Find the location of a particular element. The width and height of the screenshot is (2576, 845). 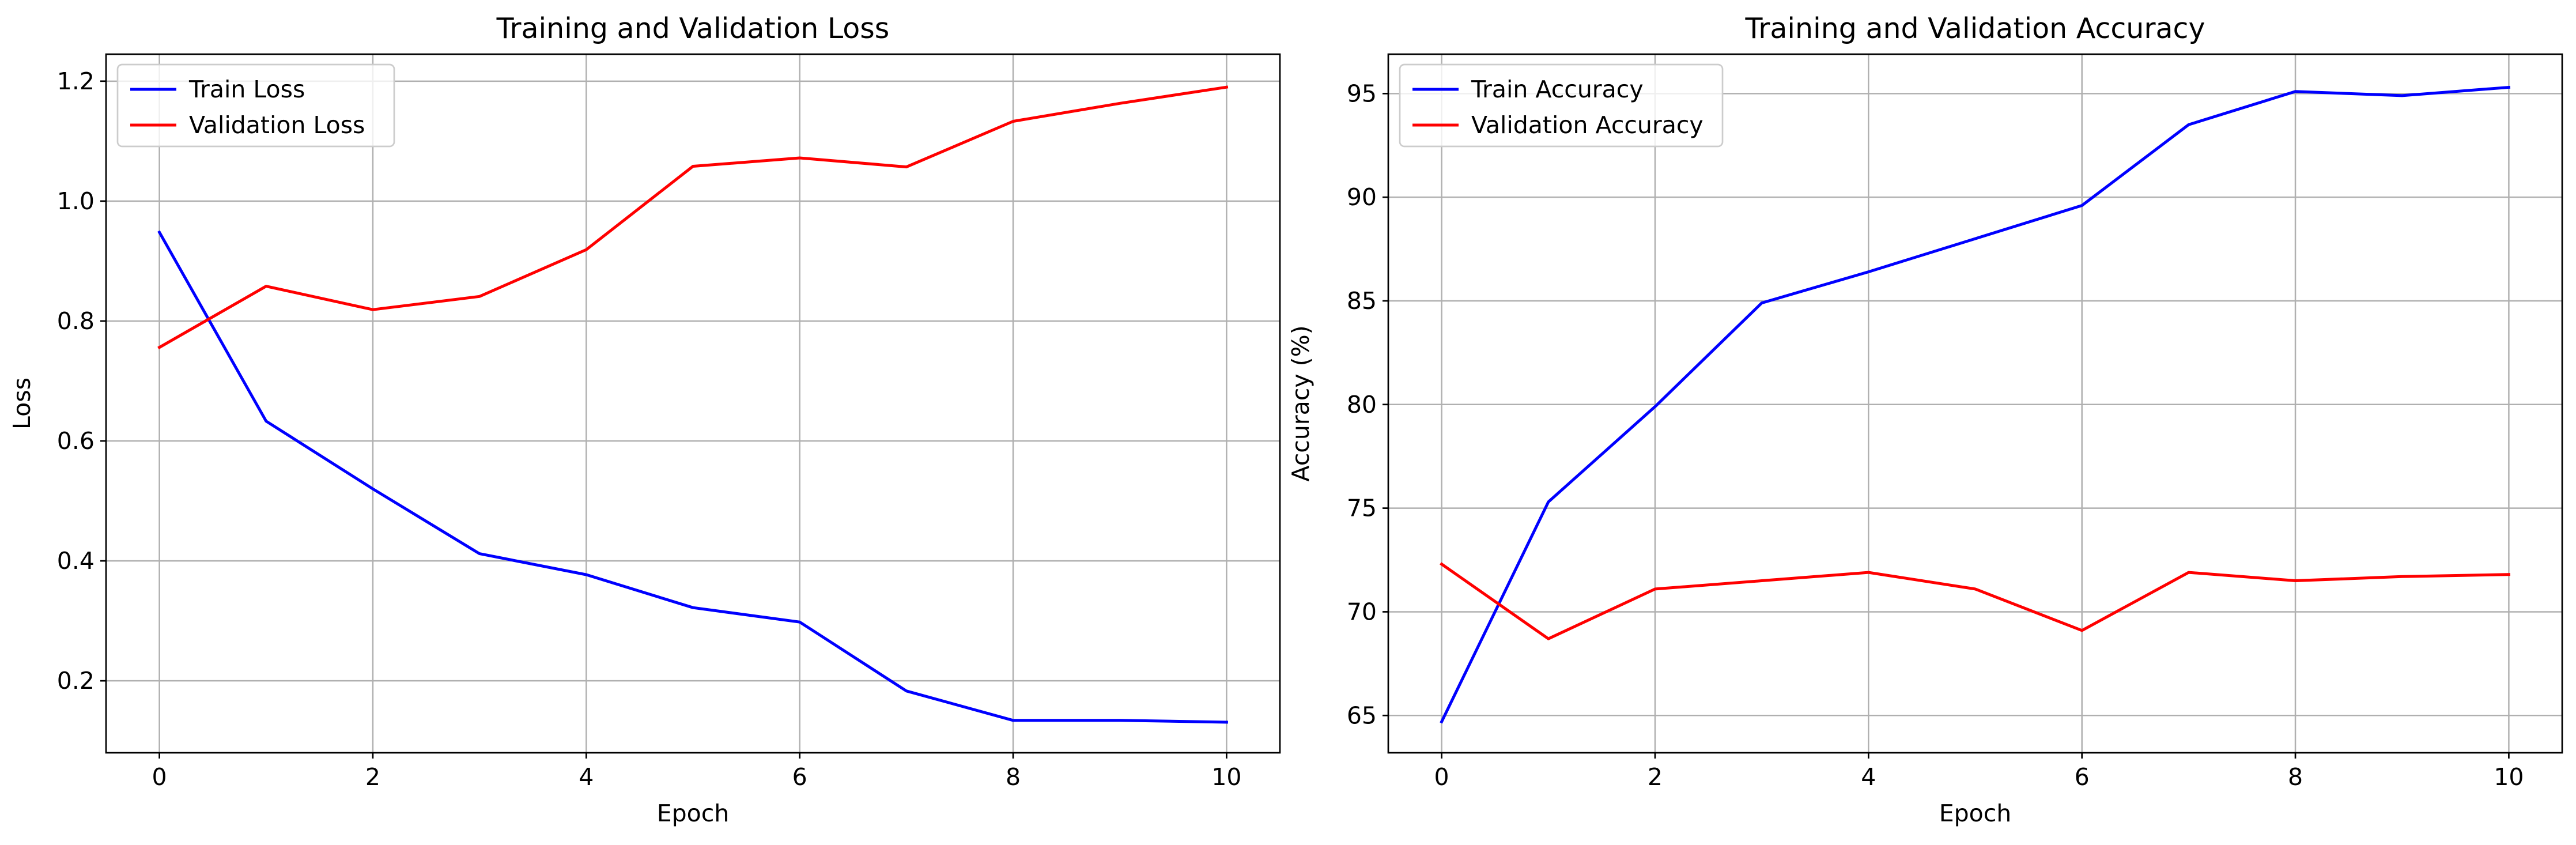

loss-xtick-label: 6 is located at coordinates (799, 777).